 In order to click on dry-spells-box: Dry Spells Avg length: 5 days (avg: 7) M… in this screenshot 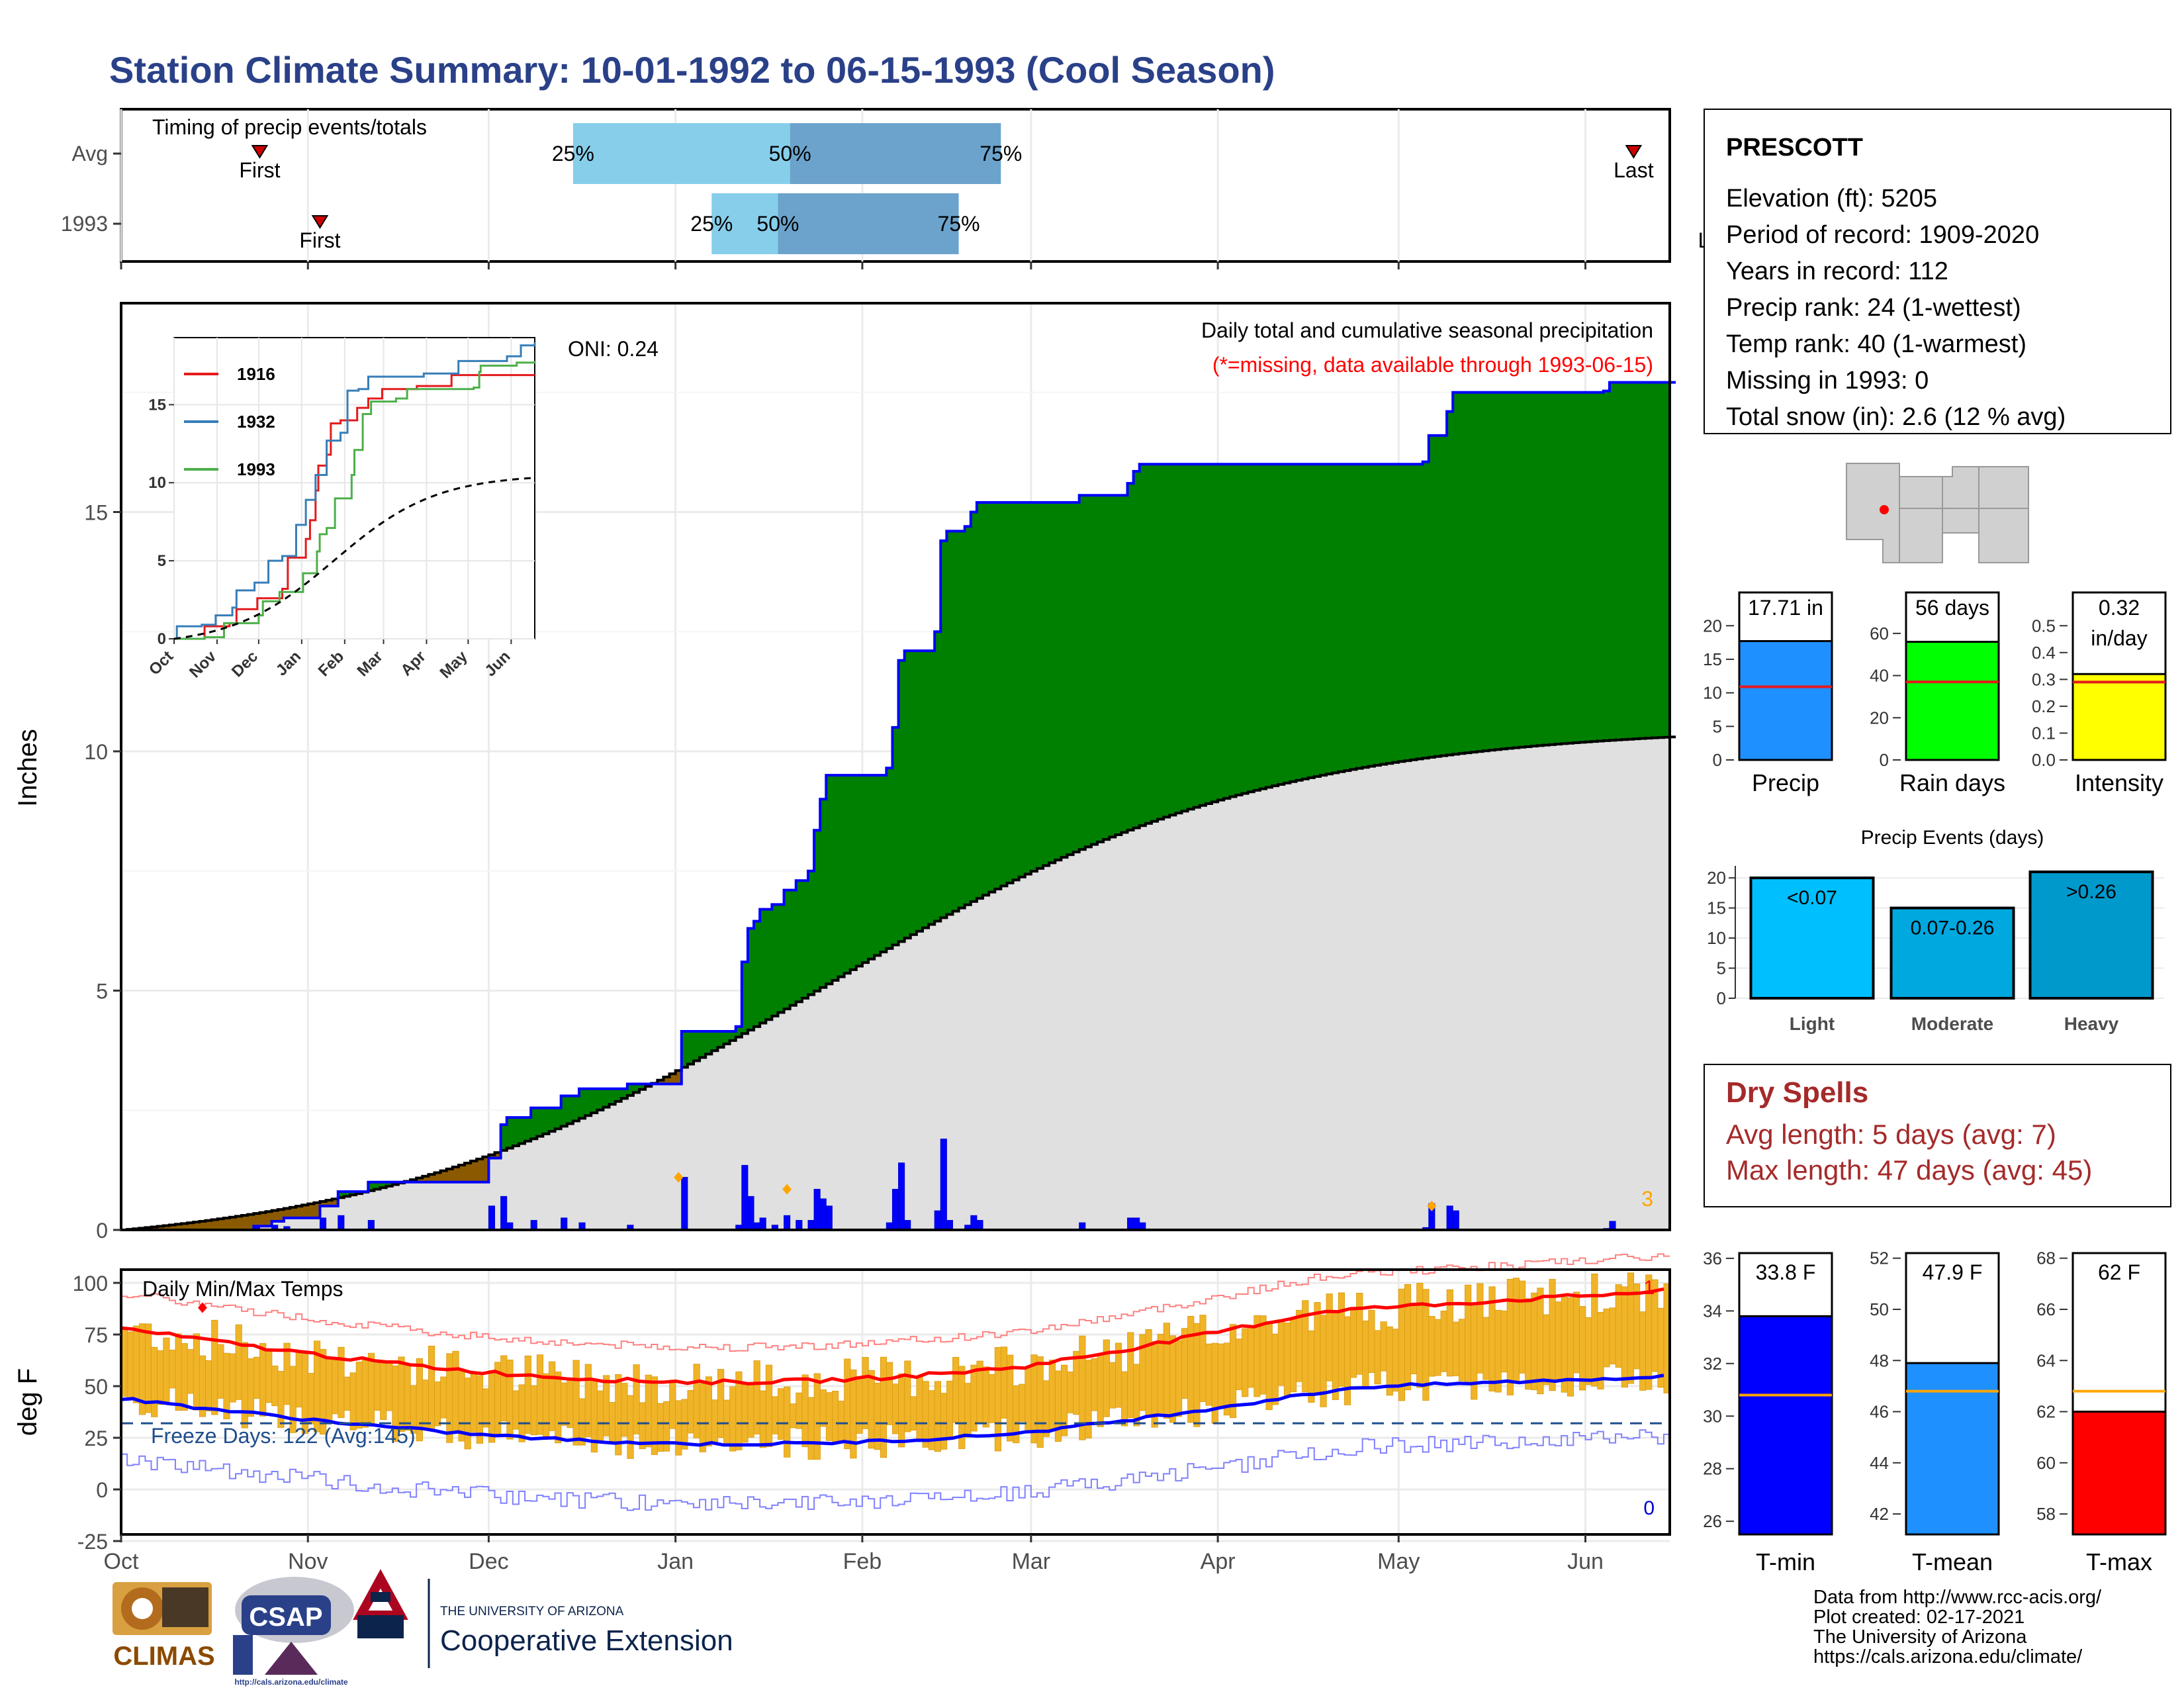, I will do `click(1937, 1135)`.